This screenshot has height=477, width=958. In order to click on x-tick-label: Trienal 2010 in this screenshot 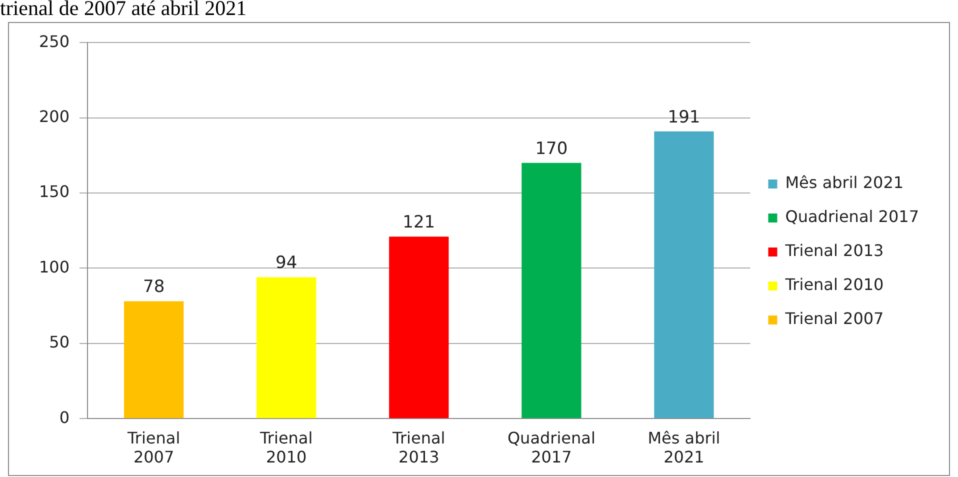, I will do `click(286, 447)`.